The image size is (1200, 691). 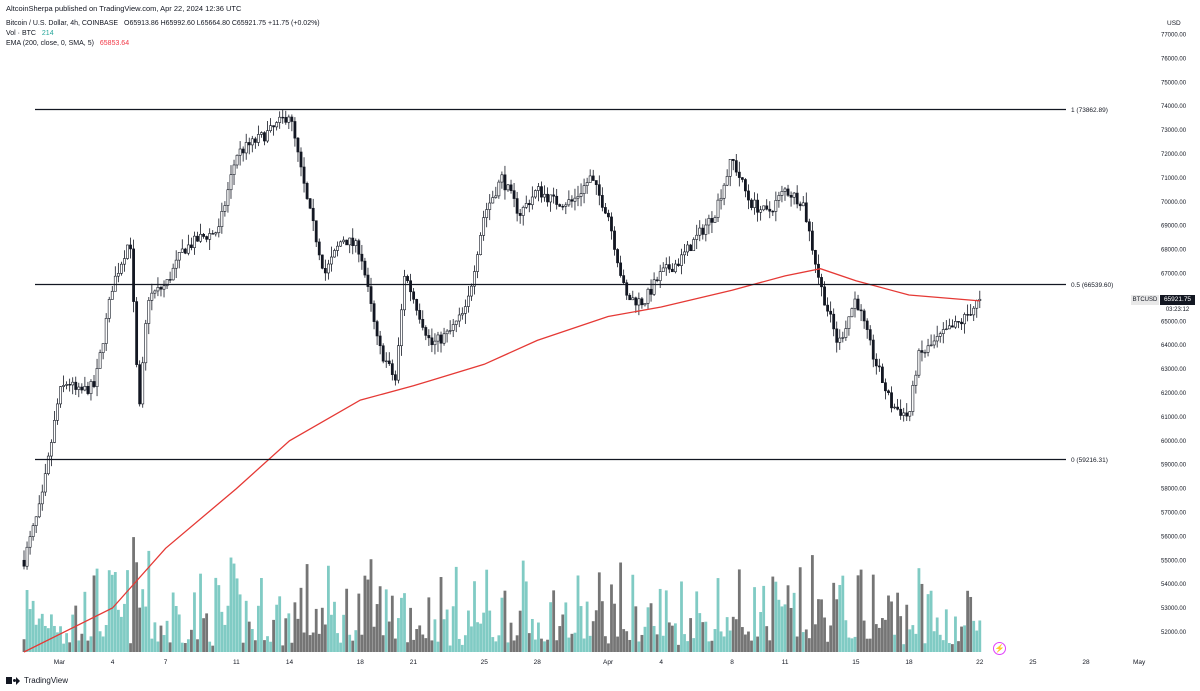 What do you see at coordinates (67, 43) in the screenshot?
I see `ema-legend: EMA (200, close, 0, SMA, 5) 65853.64` at bounding box center [67, 43].